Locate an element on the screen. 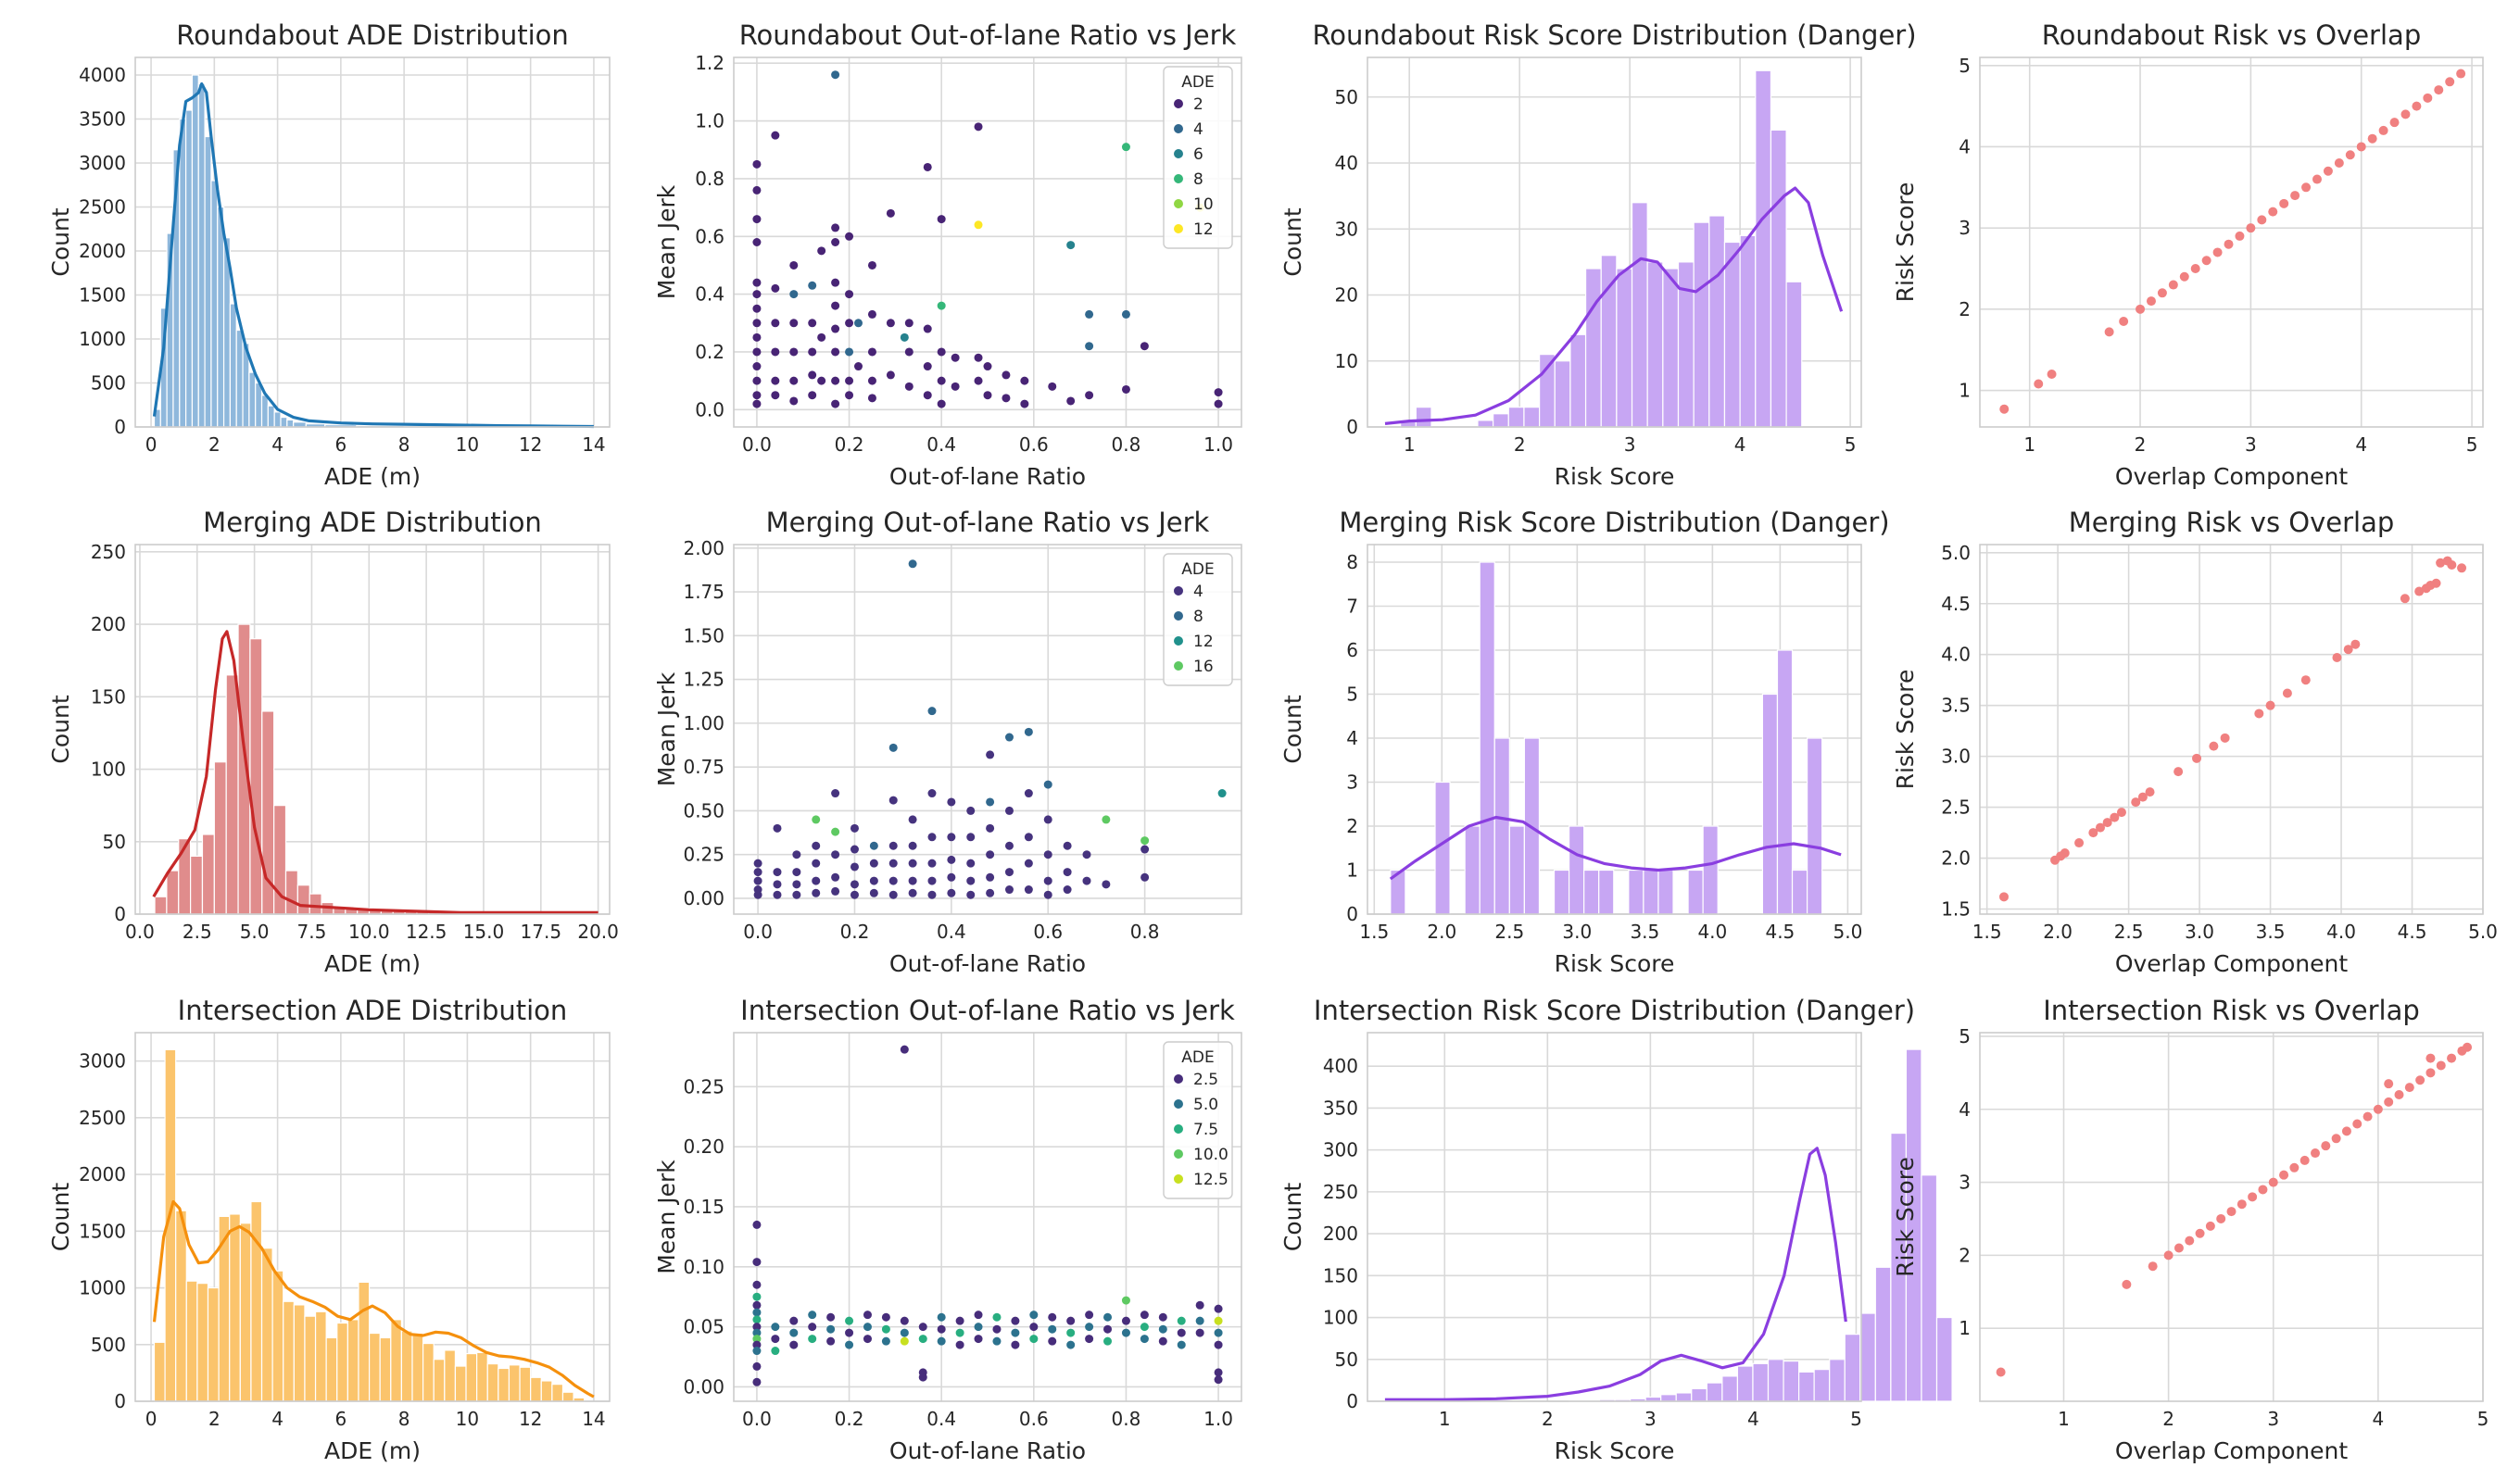 The width and height of the screenshot is (2520, 1480). merging-risk-xtick-label-0: 1.5 is located at coordinates (1374, 932).